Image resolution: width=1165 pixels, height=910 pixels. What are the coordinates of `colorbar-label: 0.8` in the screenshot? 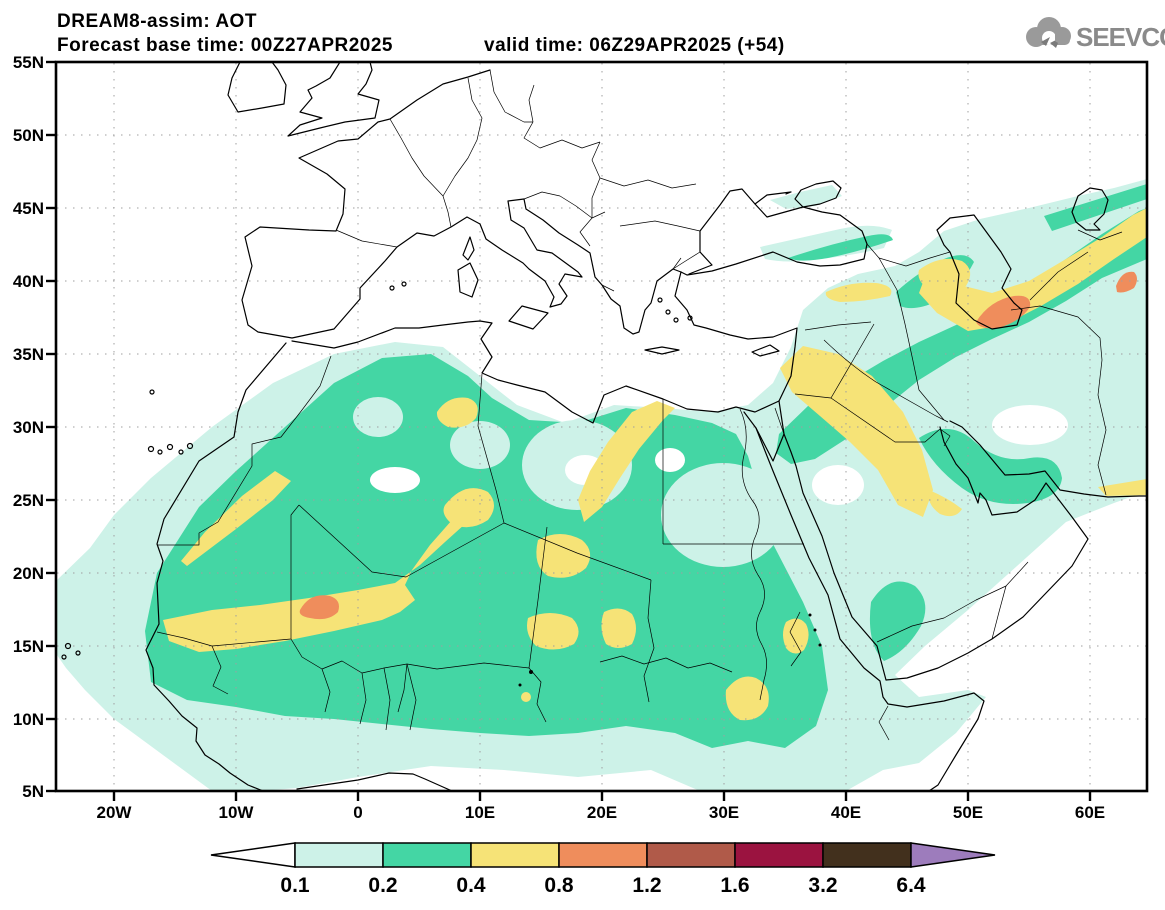 It's located at (559, 885).